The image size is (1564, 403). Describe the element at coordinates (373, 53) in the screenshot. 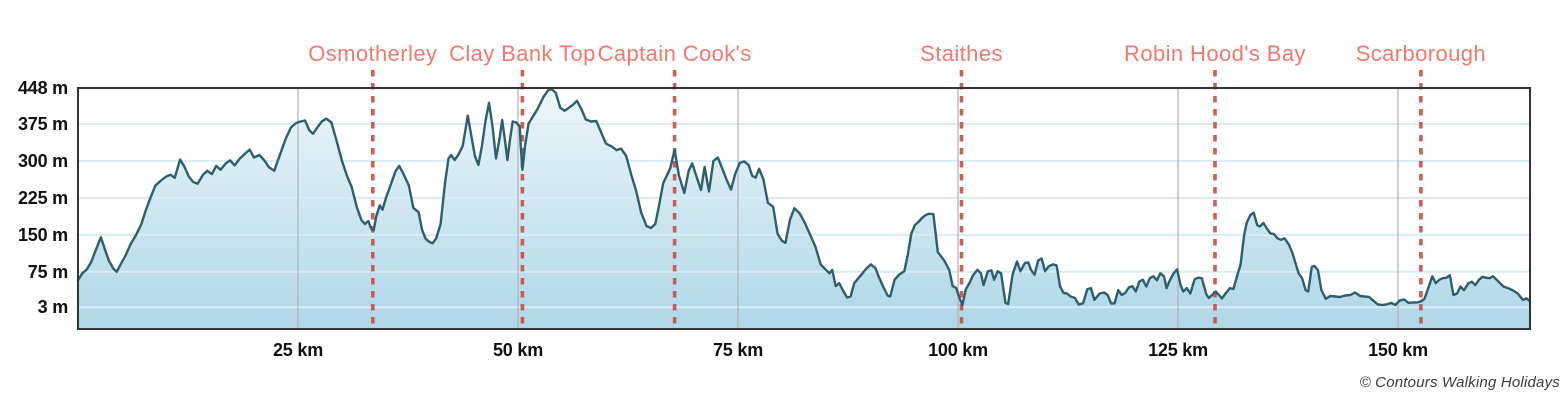

I see `marker-label-osmotherley: Osmotherley` at that location.